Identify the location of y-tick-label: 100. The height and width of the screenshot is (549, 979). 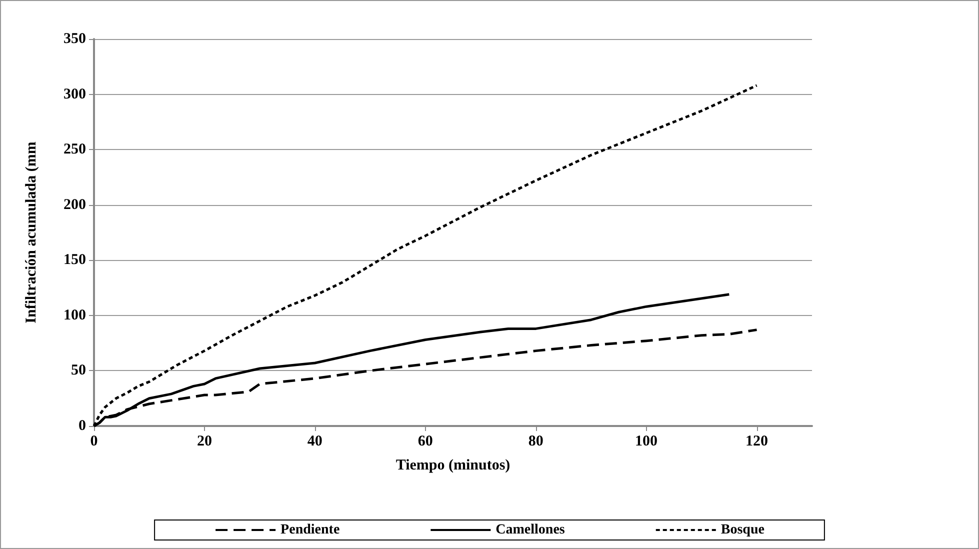
(75, 315).